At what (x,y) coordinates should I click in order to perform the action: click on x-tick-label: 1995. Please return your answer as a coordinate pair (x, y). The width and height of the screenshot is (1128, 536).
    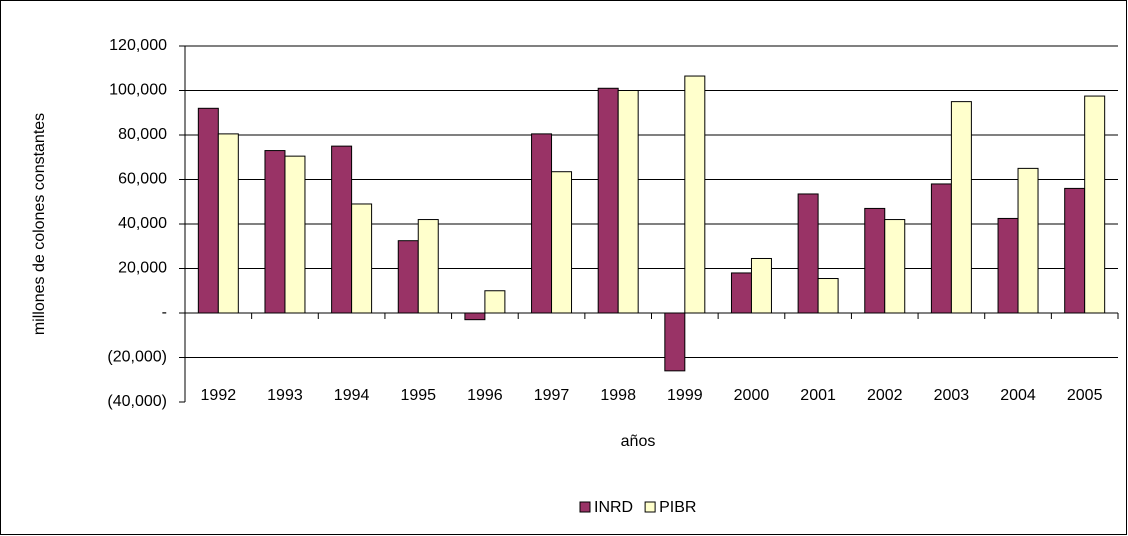
    Looking at the image, I should click on (418, 395).